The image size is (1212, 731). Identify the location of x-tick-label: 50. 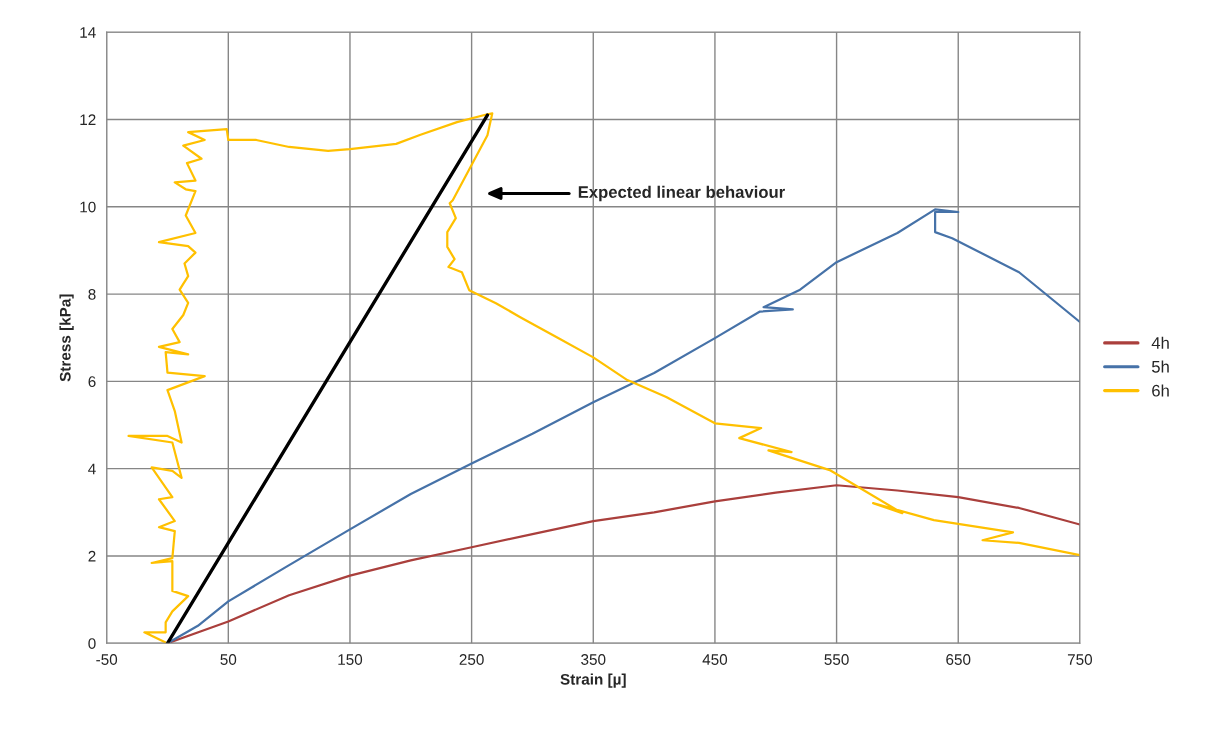
(228, 659).